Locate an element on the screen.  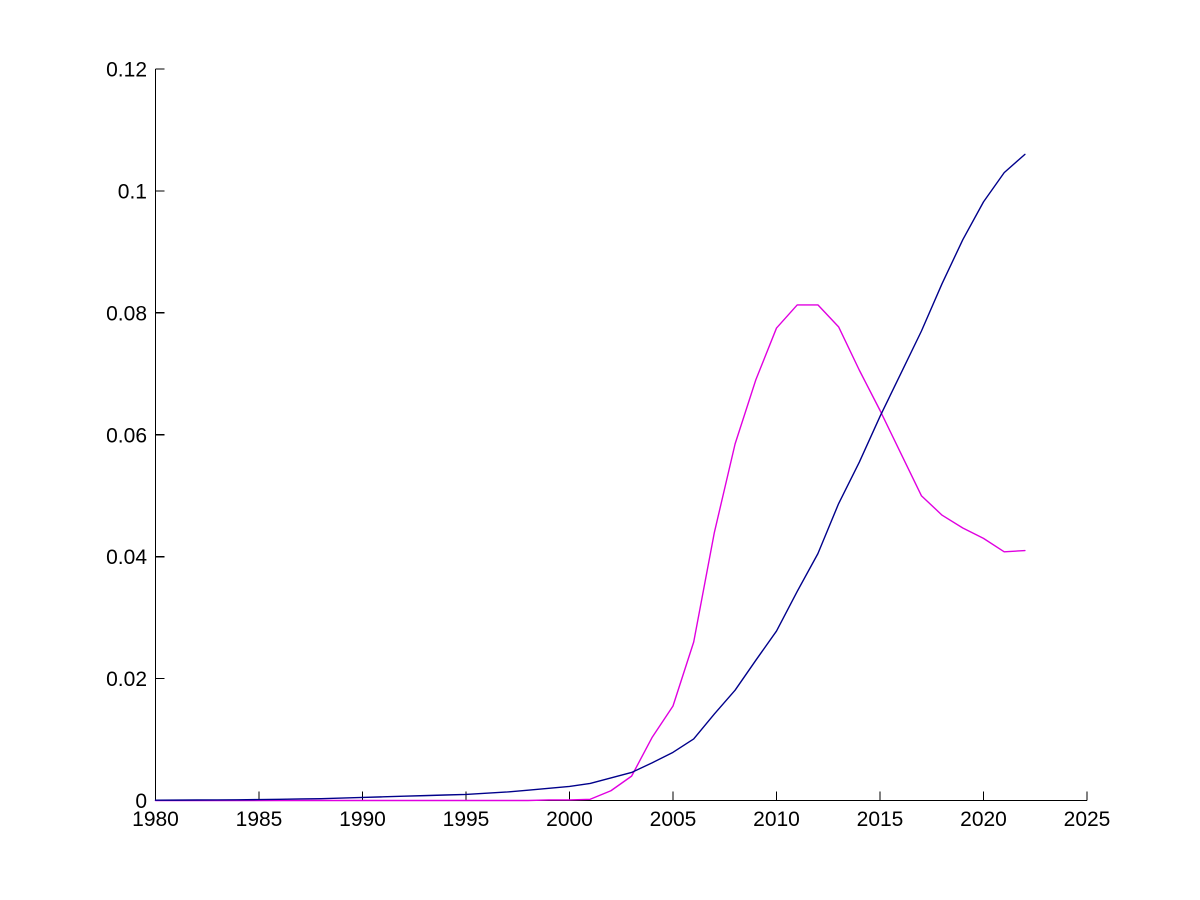
x-tick-label: 2020 is located at coordinates (983, 819).